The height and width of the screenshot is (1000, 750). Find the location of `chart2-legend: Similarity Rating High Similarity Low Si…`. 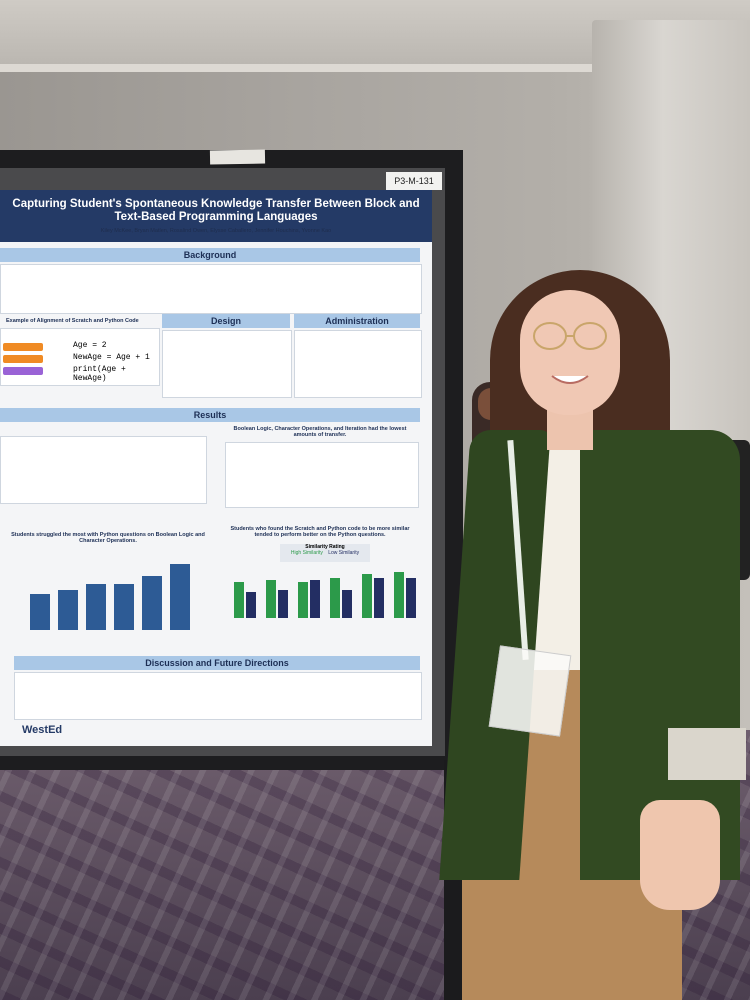

chart2-legend: Similarity Rating High Similarity Low Si… is located at coordinates (325, 553).